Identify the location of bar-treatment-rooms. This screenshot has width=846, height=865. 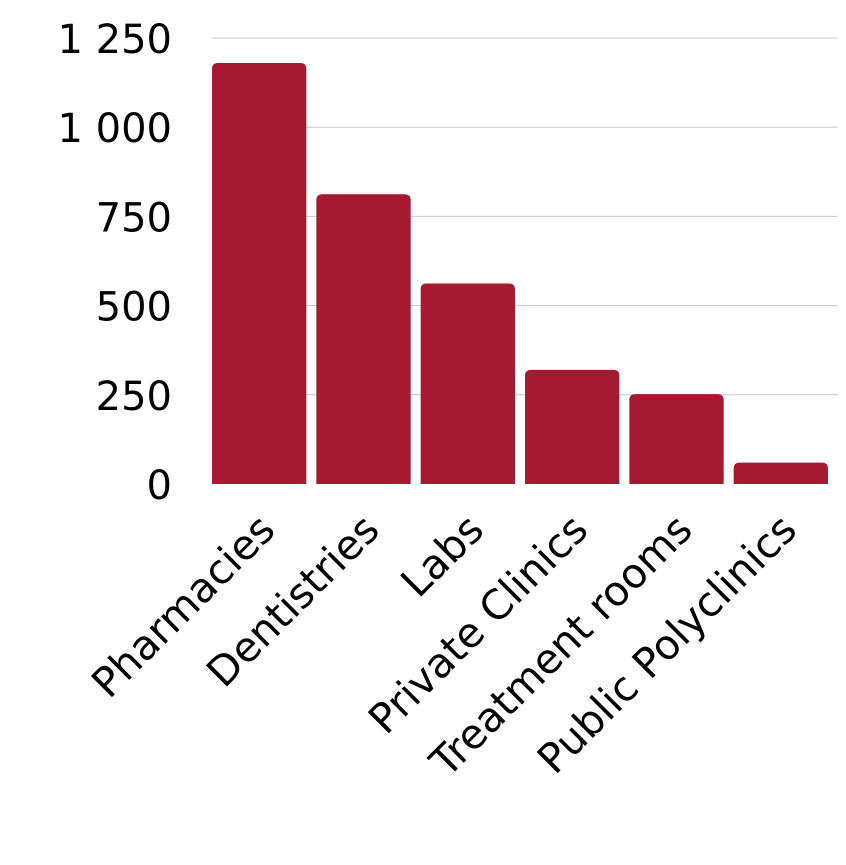
(676, 439).